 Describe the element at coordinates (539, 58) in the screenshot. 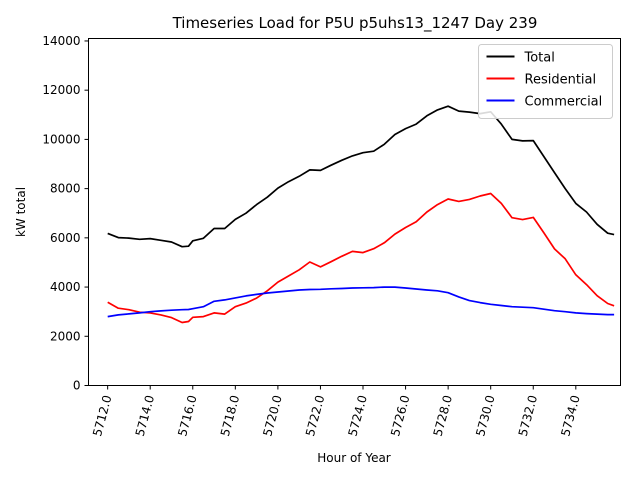

I see `legend-label-total: Total` at that location.